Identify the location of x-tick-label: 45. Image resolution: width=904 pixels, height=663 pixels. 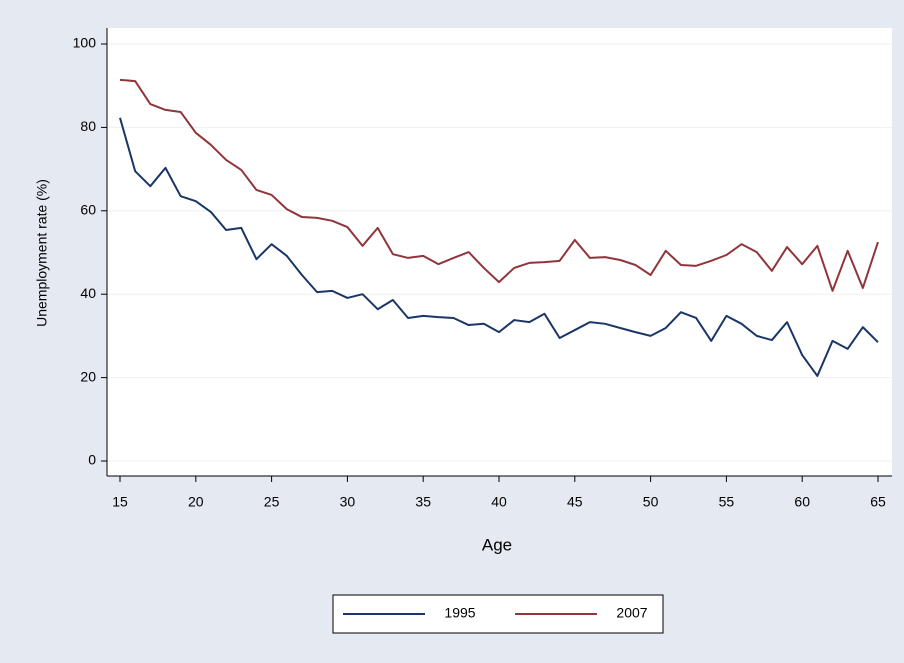
(575, 502).